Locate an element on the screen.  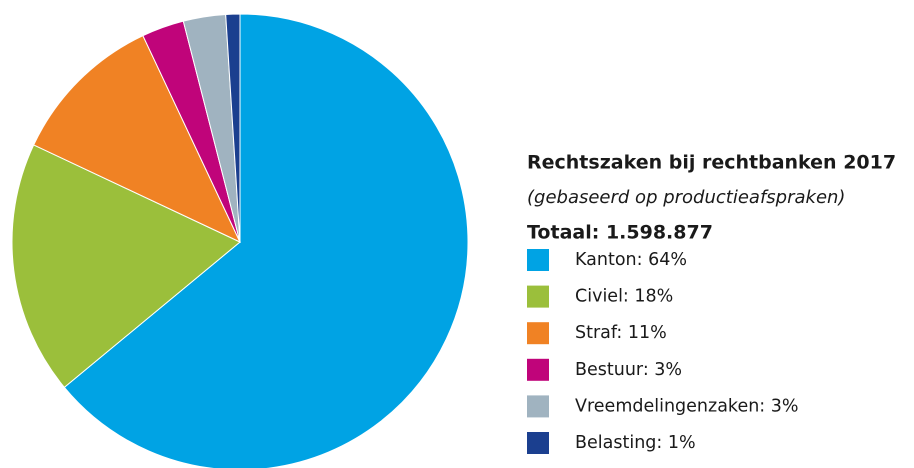
chart-subtitle: (gebaseerd op productieafspraken) is located at coordinates (686, 197).